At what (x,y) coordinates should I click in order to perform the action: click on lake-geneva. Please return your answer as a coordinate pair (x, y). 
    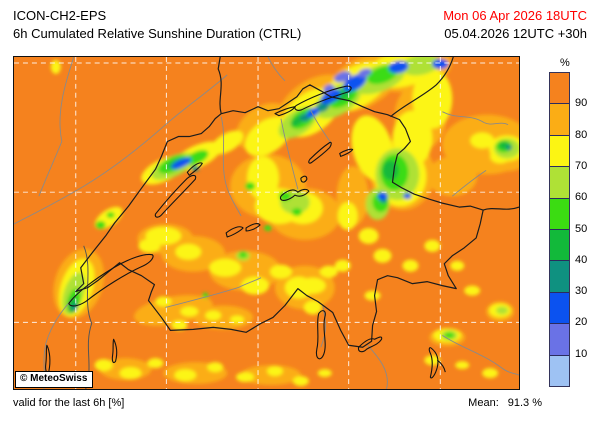
    Looking at the image, I should click on (111, 280).